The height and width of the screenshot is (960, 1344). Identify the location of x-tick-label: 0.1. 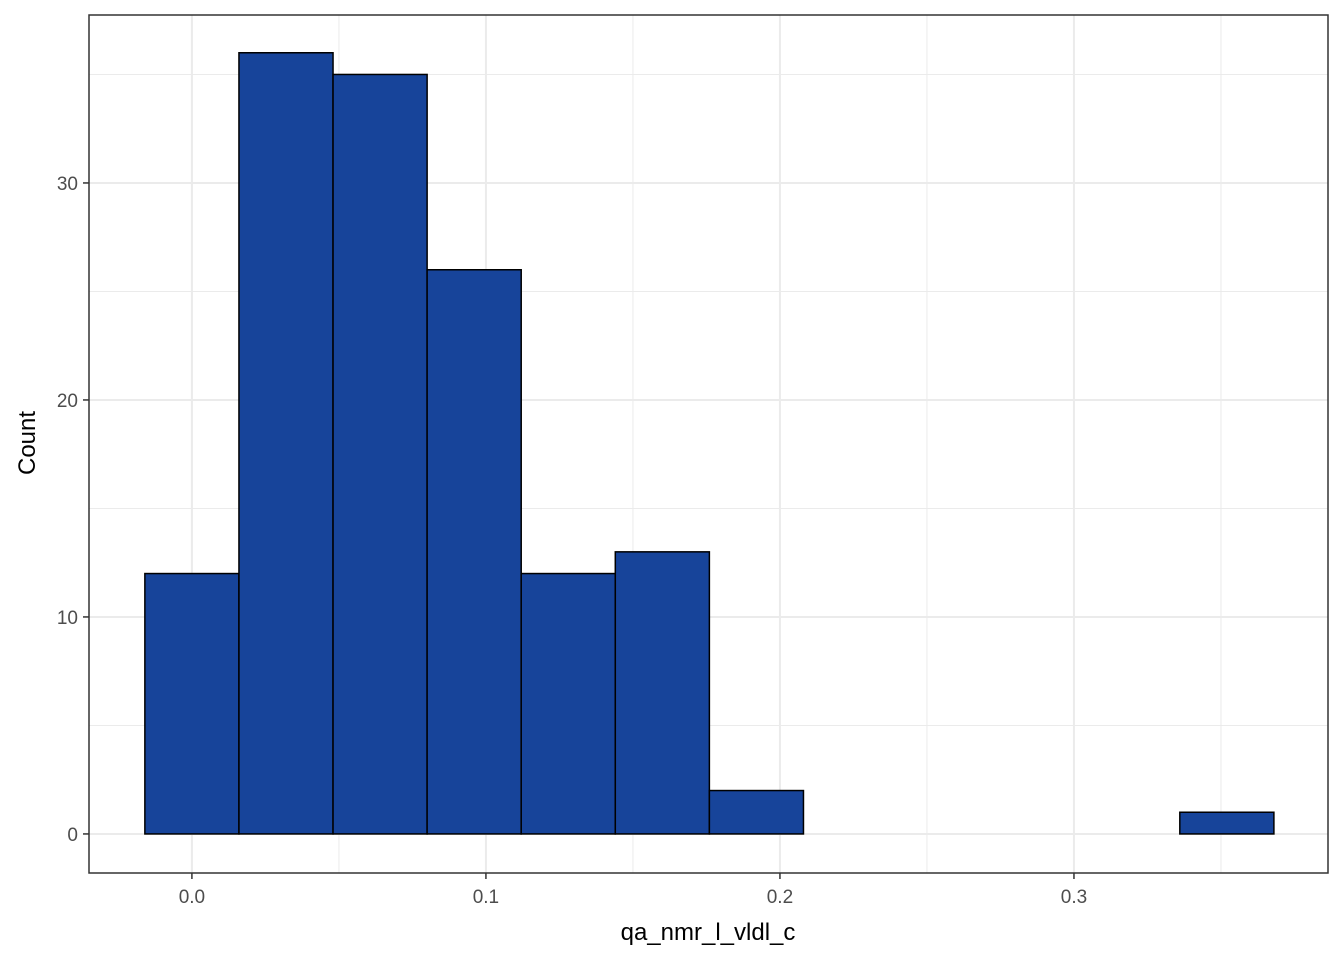
(486, 897).